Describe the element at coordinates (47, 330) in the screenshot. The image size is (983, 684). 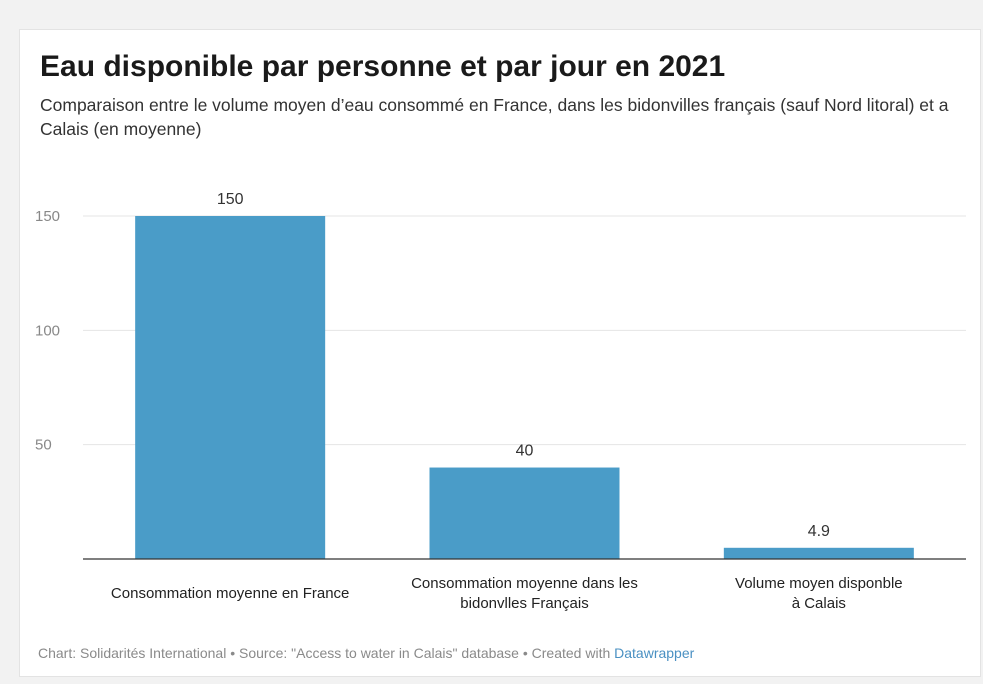
I see `y-tick-label: 100` at that location.